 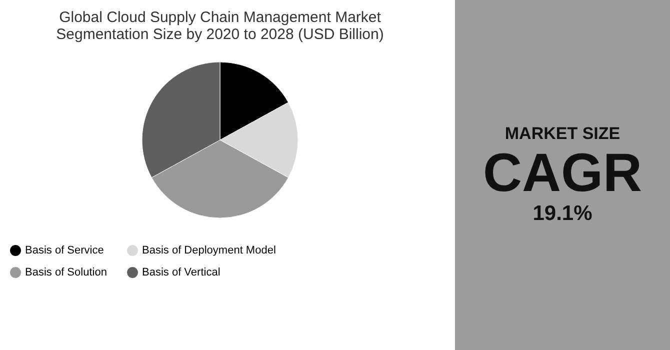 I want to click on legend-label: Basis of Vertical, so click(x=181, y=272).